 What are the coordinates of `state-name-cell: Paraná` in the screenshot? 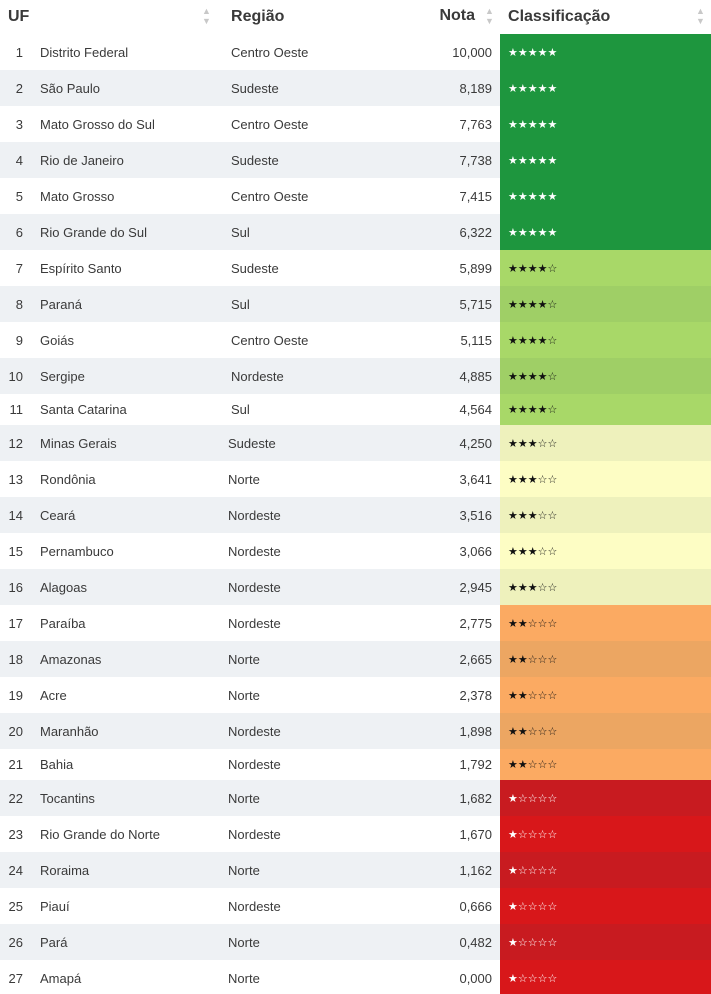 It's located at (126, 304).